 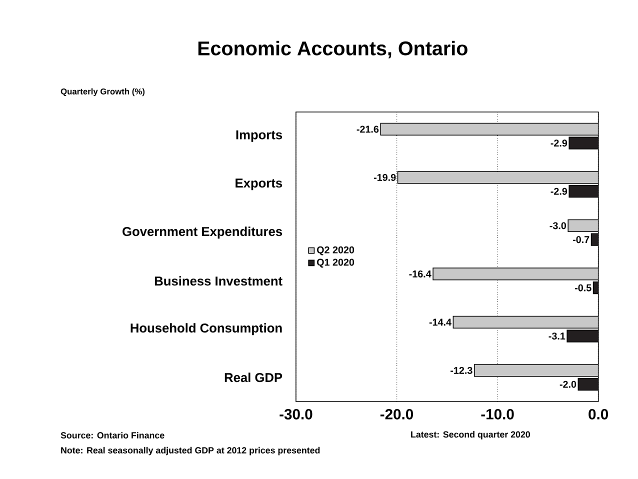 I want to click on y-tick-label: Exports, so click(x=259, y=184).